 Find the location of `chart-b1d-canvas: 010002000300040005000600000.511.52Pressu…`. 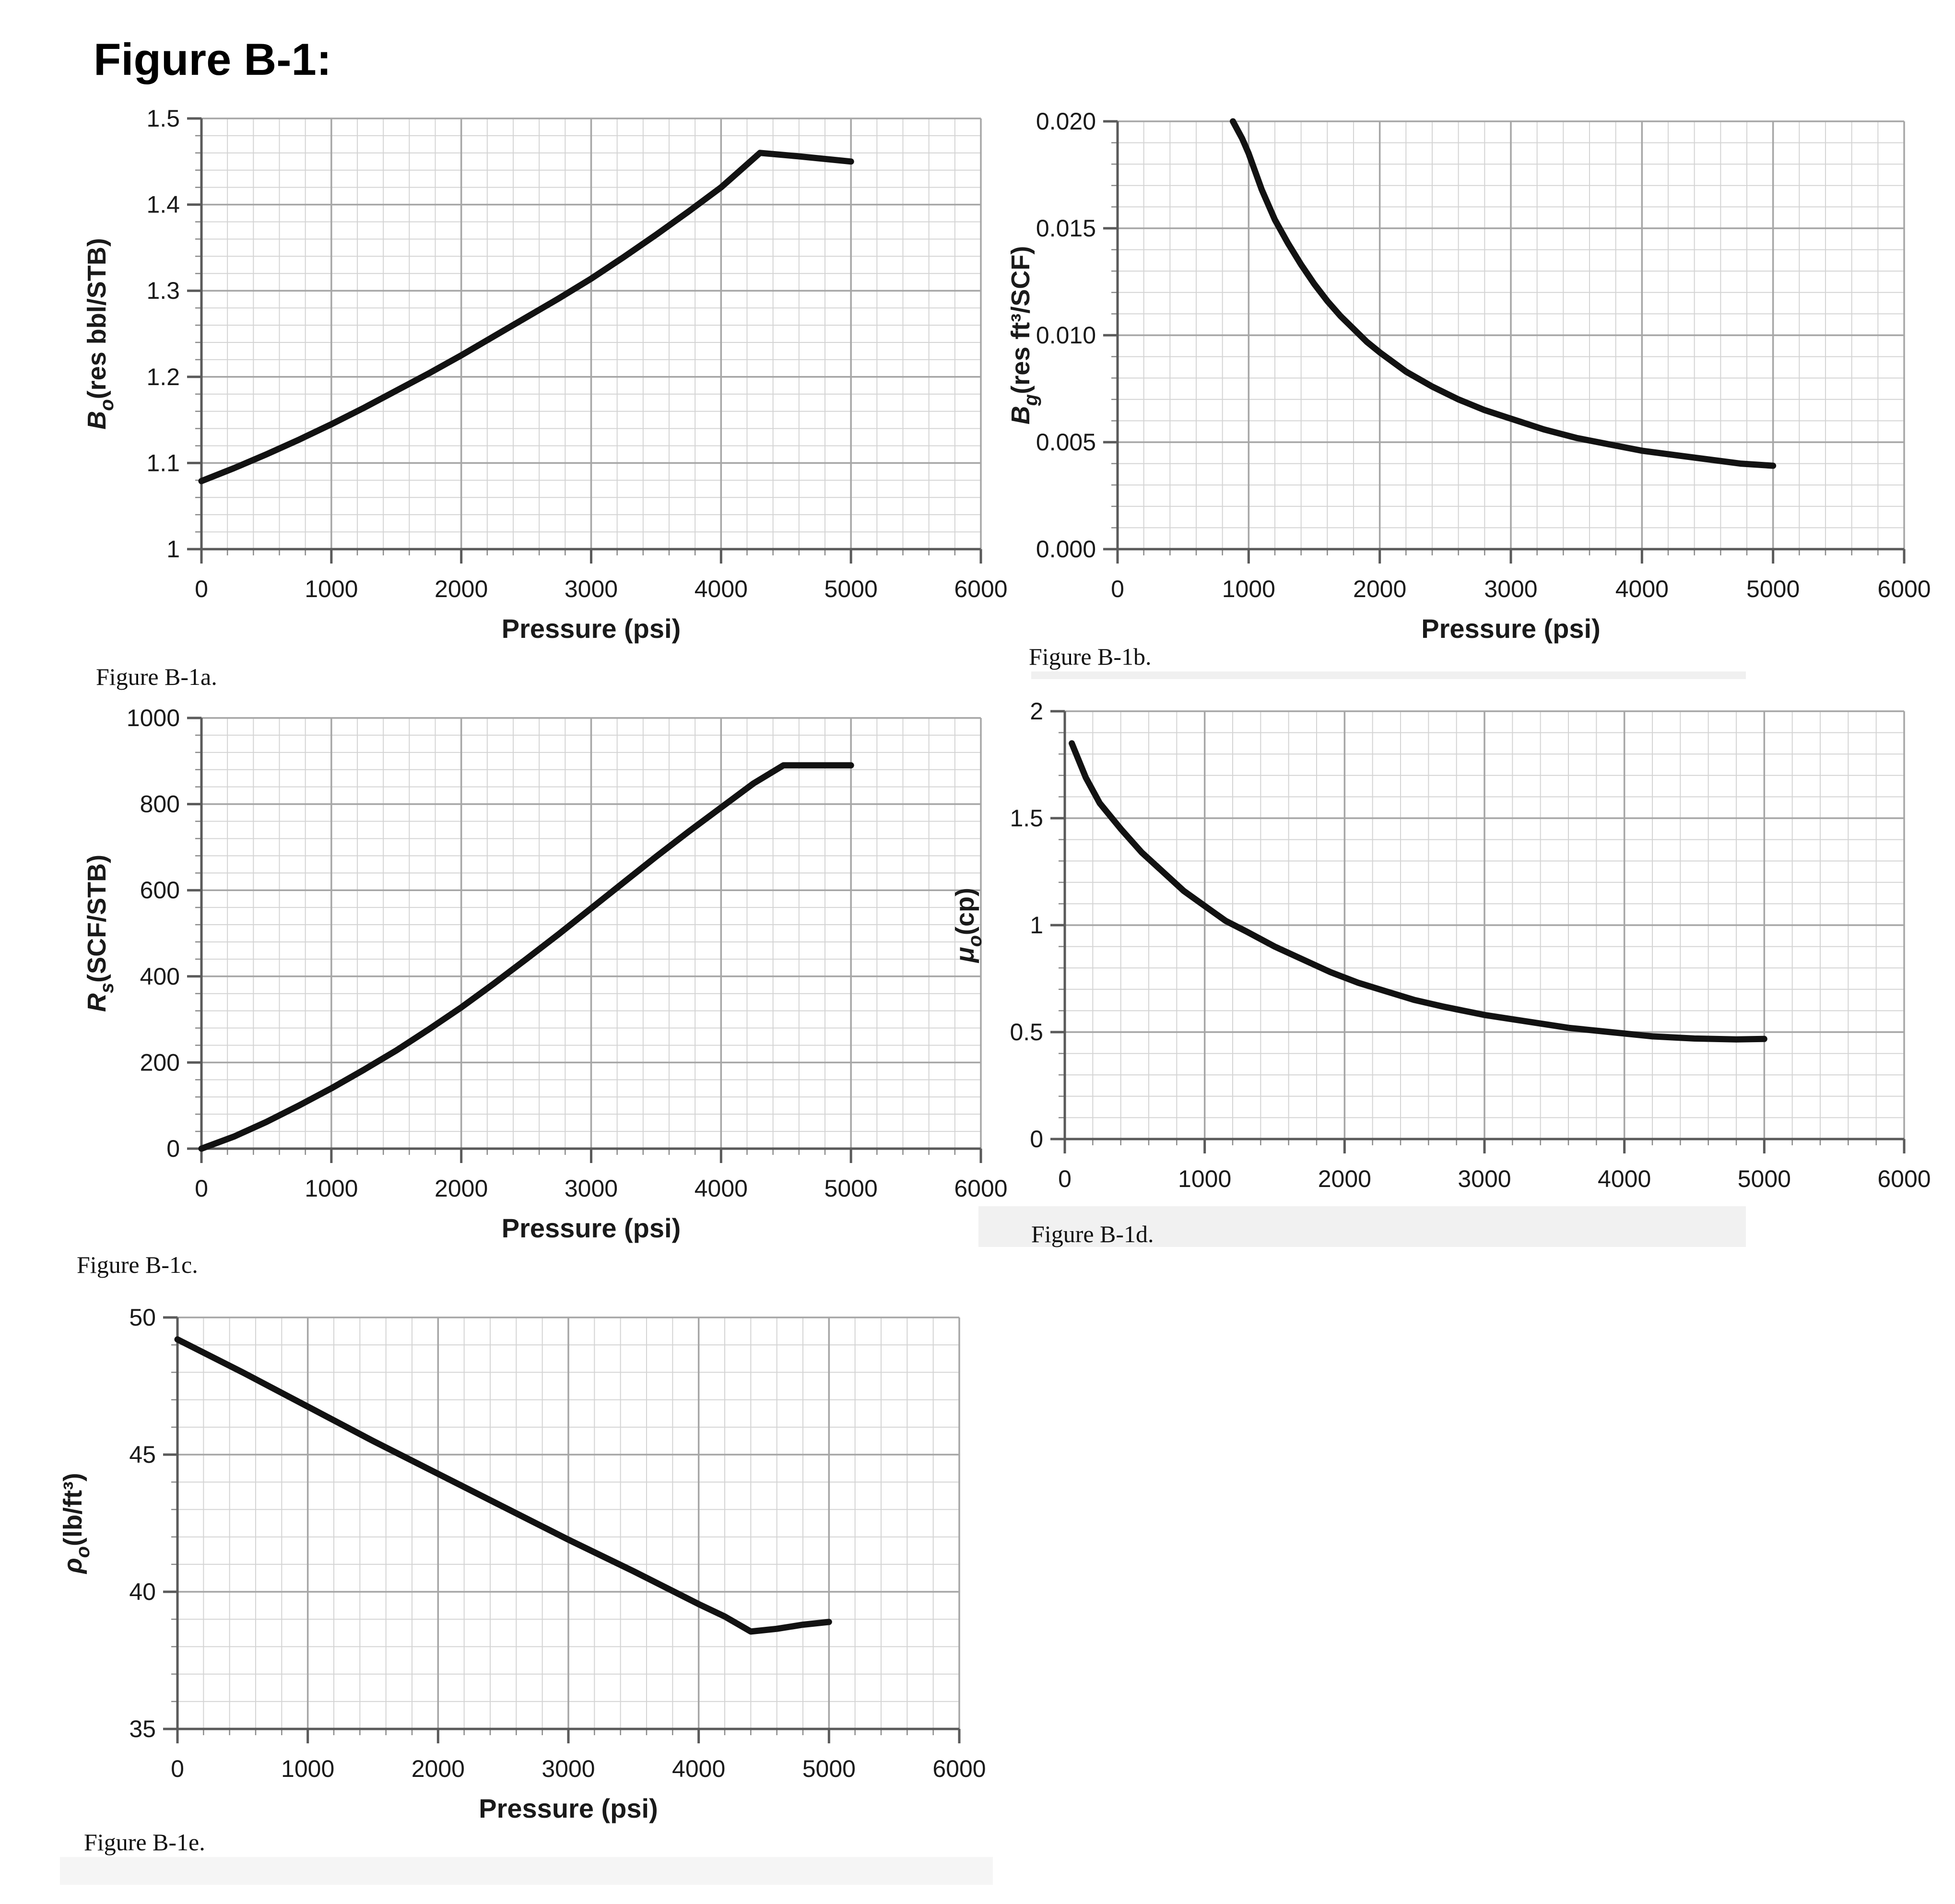

chart-b1d-canvas: 010002000300040005000600000.511.52Pressu… is located at coordinates (1441, 966).